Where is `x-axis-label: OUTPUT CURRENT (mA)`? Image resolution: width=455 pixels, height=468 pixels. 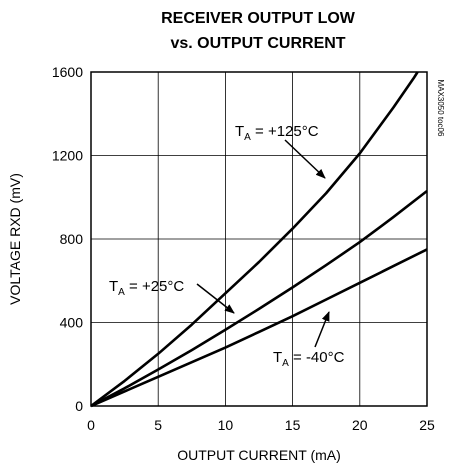
x-axis-label: OUTPUT CURRENT (mA) is located at coordinates (259, 455).